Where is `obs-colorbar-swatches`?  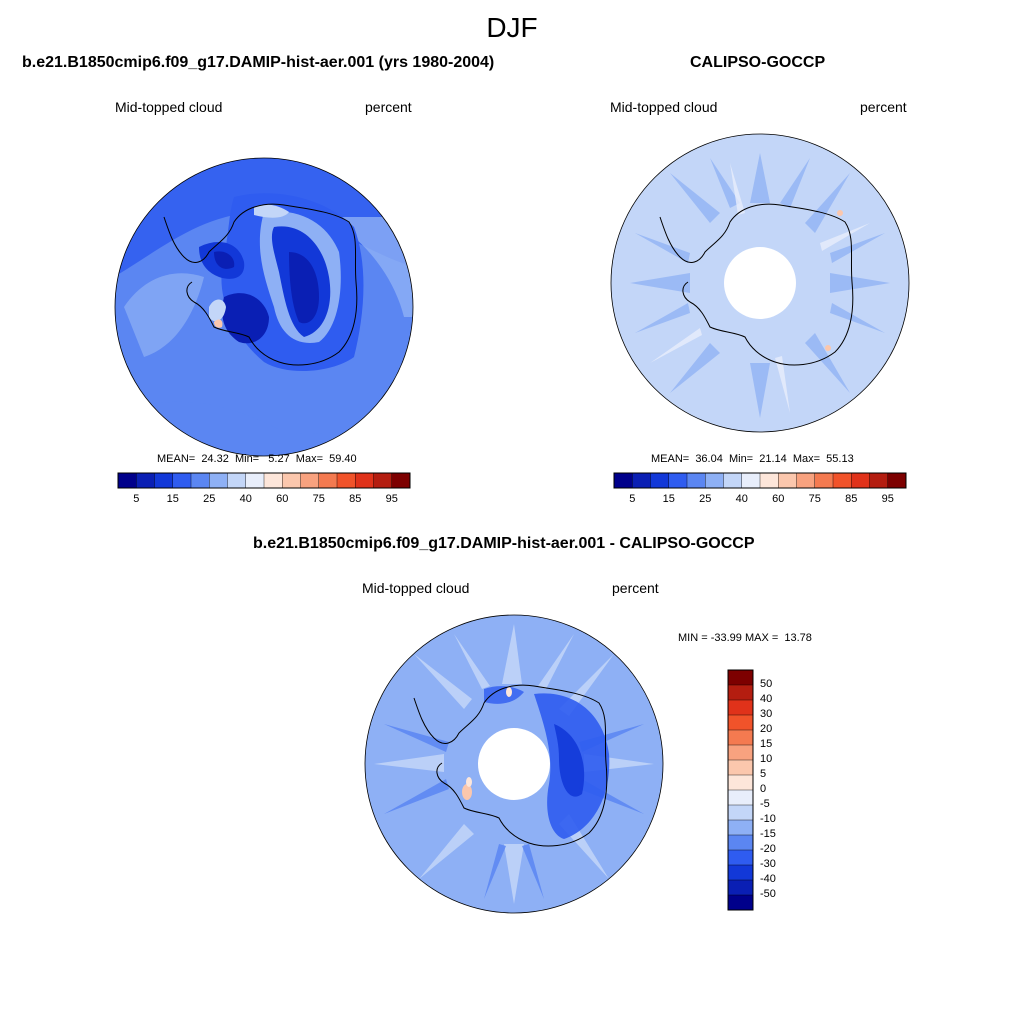
obs-colorbar-swatches is located at coordinates (760, 480).